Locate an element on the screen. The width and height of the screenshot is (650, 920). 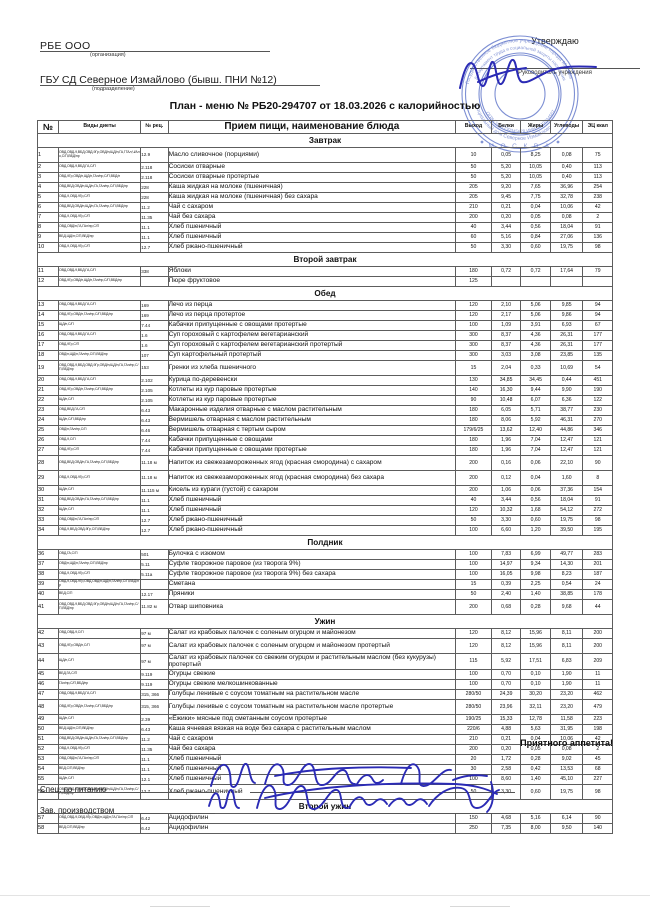
menu-item-fat: 4,36 is located at coordinates (535, 335).